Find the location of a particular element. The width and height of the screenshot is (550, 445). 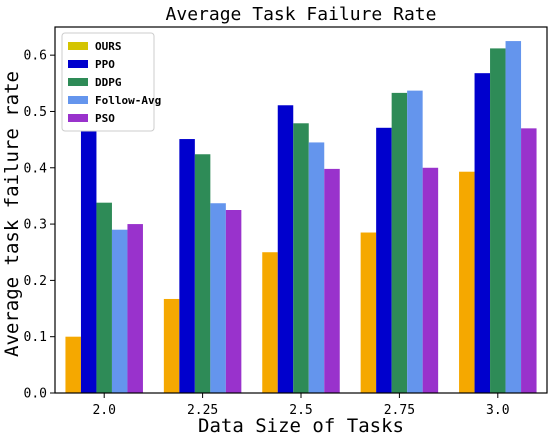

y-tick-label: 0.4 is located at coordinates (36, 168).